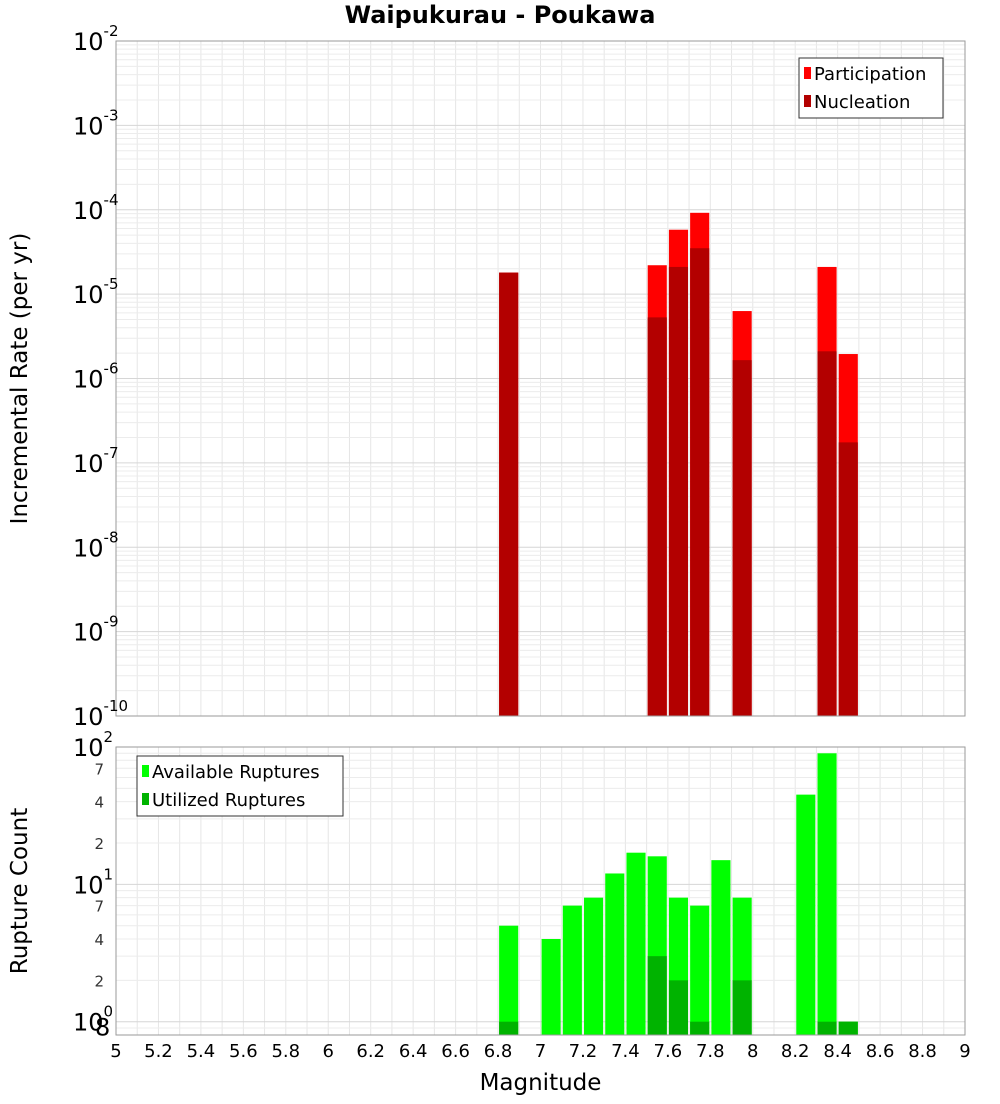  Describe the element at coordinates (880, 1051) in the screenshot. I see `x-tick-label: 8.6` at that location.